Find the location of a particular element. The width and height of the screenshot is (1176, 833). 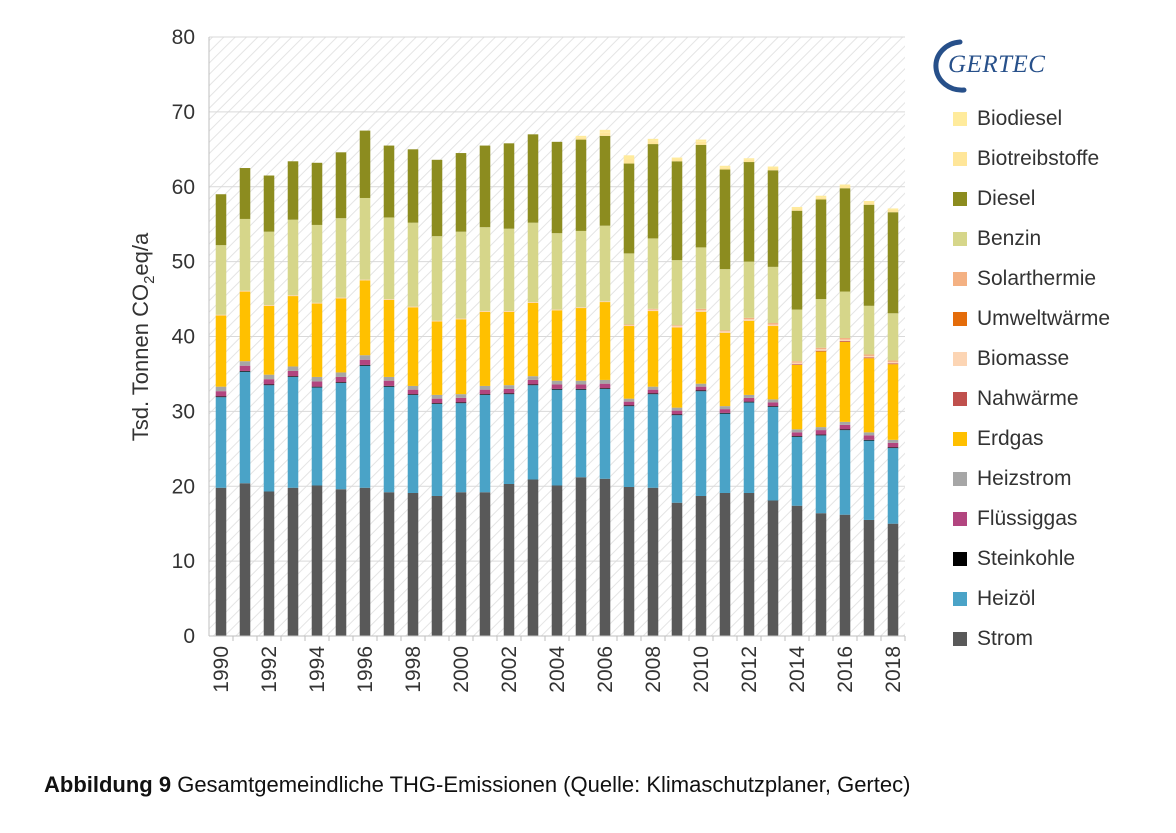

bar-stack-2004 is located at coordinates (557, 388).